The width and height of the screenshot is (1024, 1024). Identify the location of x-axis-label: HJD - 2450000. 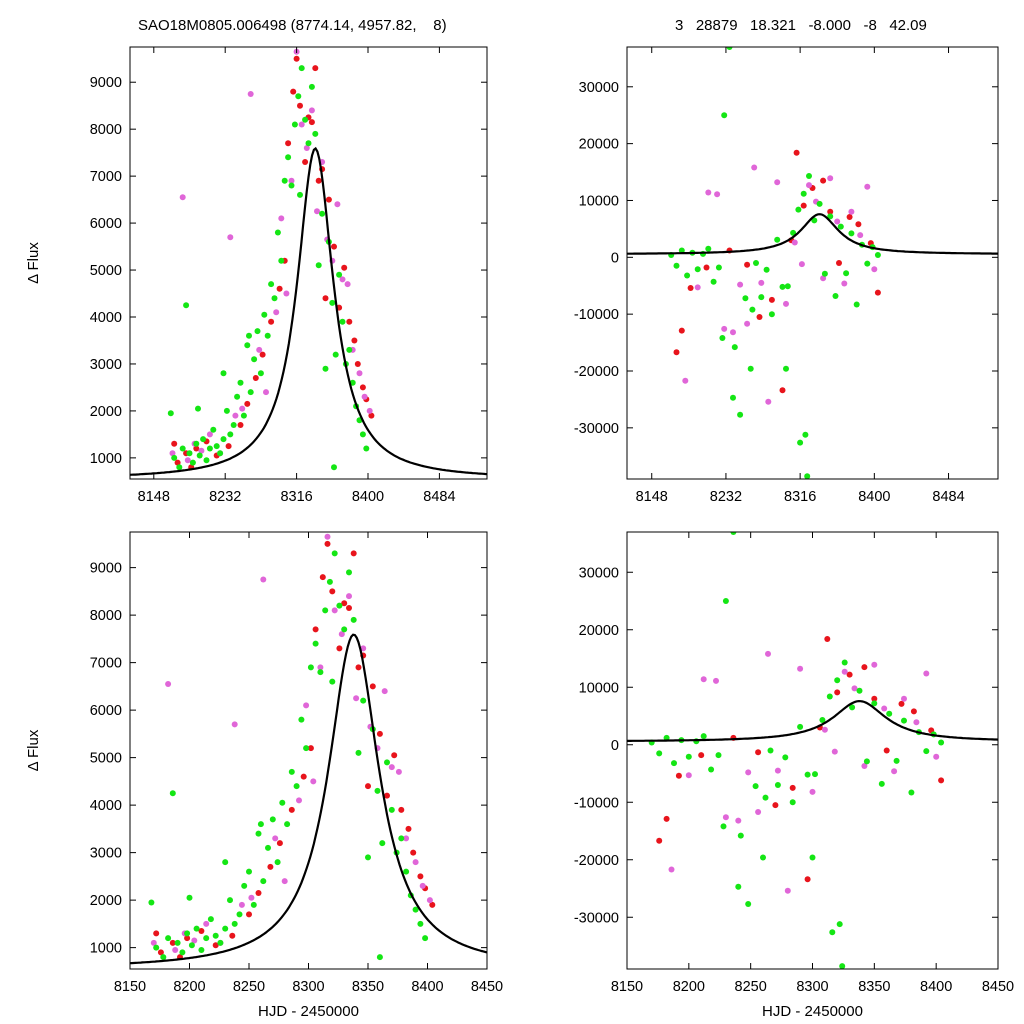
(812, 1011).